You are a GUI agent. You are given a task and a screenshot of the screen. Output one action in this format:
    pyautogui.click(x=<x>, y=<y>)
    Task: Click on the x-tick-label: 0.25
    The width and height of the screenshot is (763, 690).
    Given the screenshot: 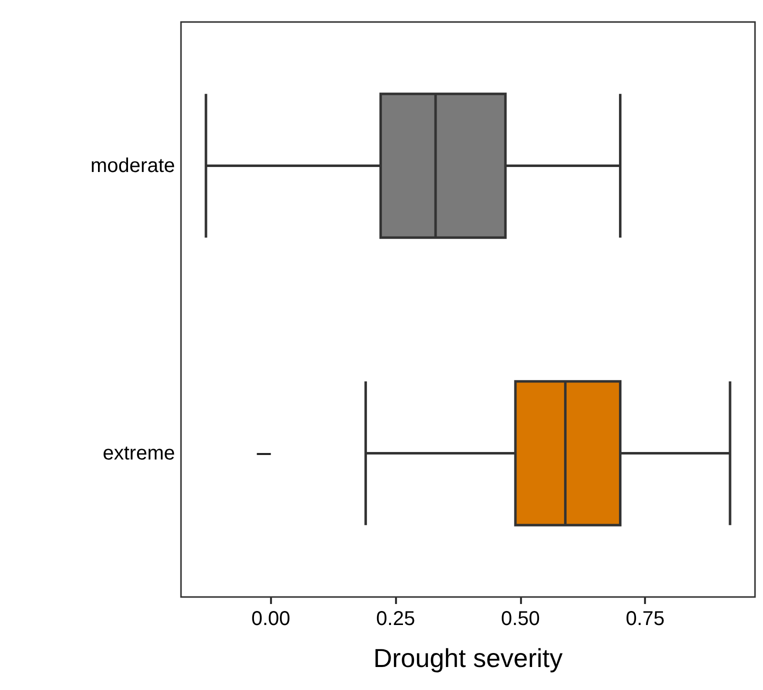 What is the action you would take?
    pyautogui.click(x=396, y=619)
    